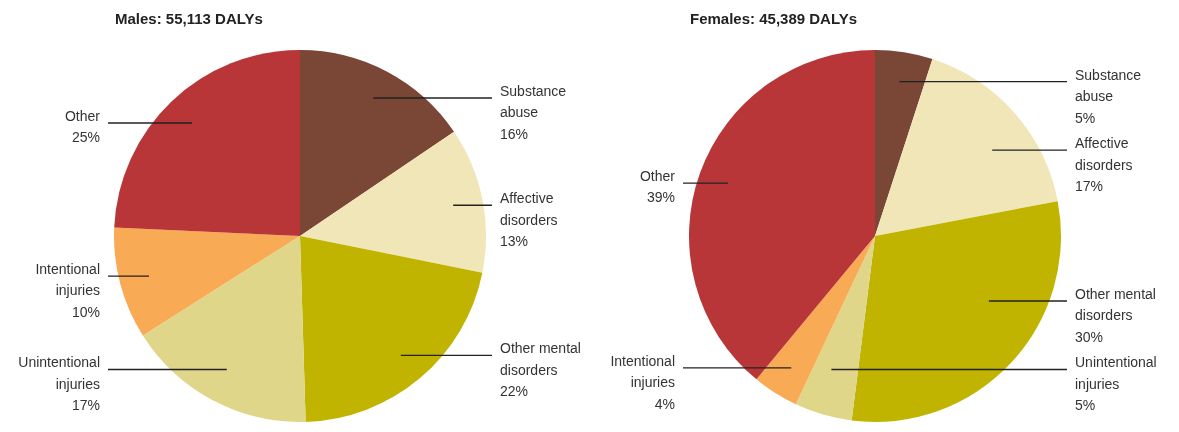 This screenshot has height=432, width=1179. I want to click on data-label: 39%, so click(660, 197).